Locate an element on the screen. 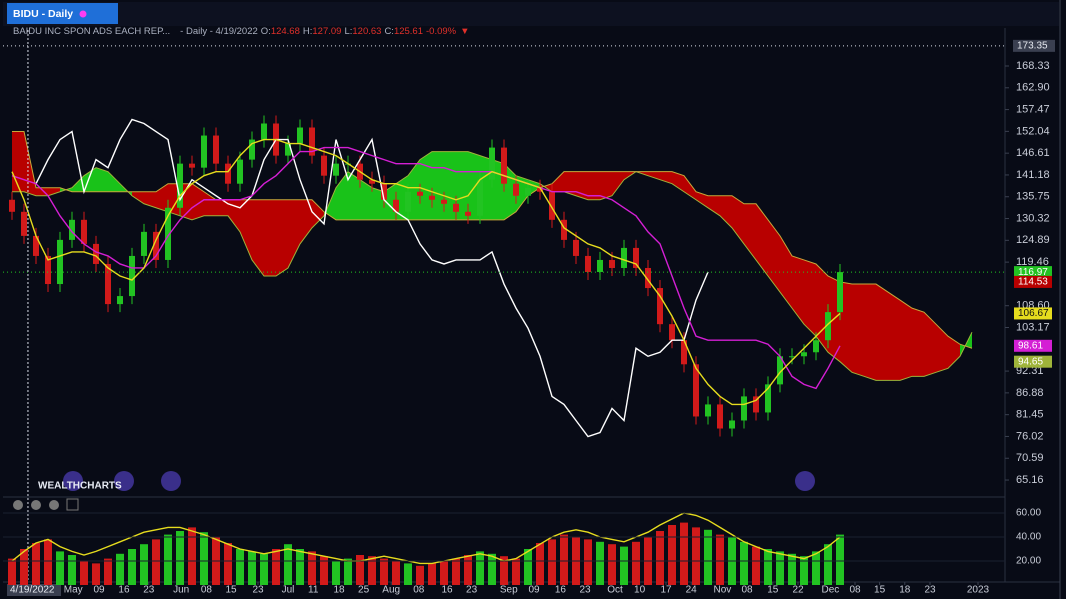 The image size is (1066, 599). x-tick-label: 11 is located at coordinates (313, 590).